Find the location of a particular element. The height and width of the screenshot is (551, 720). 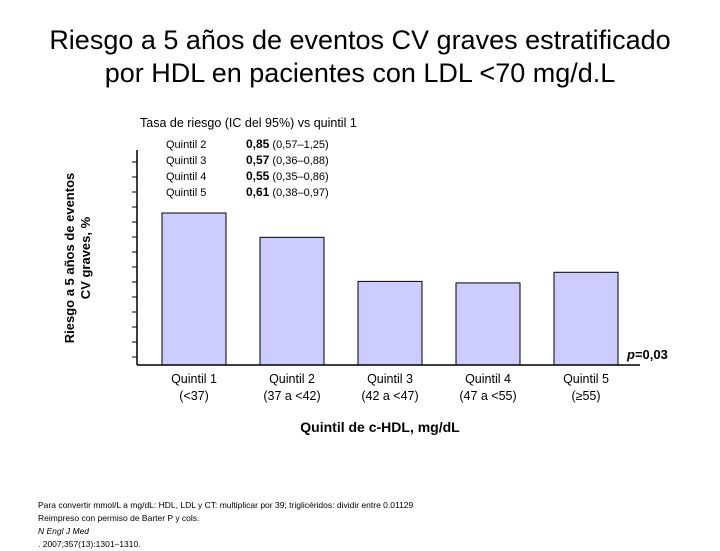

hazard-ratio-value: 0,61 is located at coordinates (258, 192).